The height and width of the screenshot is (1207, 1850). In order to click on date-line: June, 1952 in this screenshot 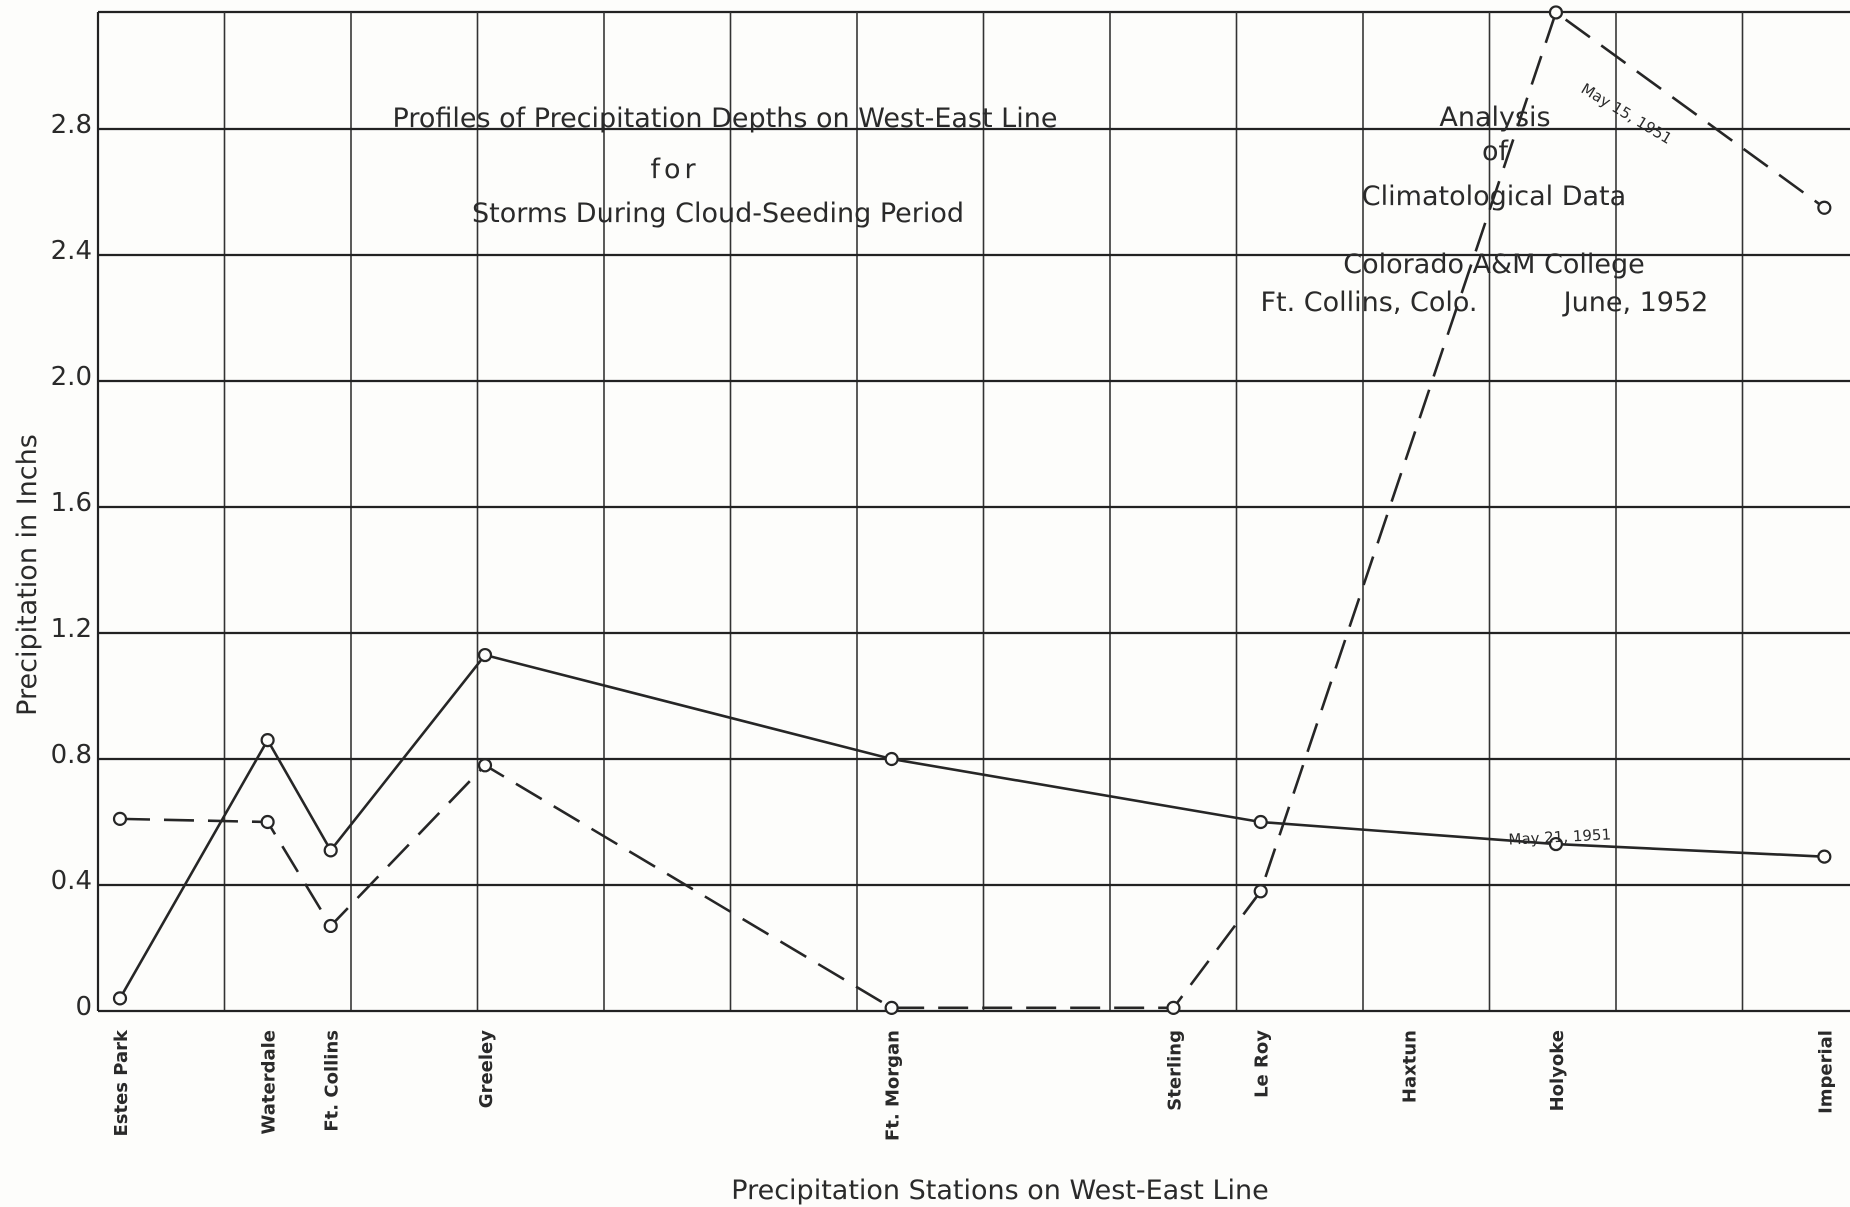, I will do `click(1635, 302)`.